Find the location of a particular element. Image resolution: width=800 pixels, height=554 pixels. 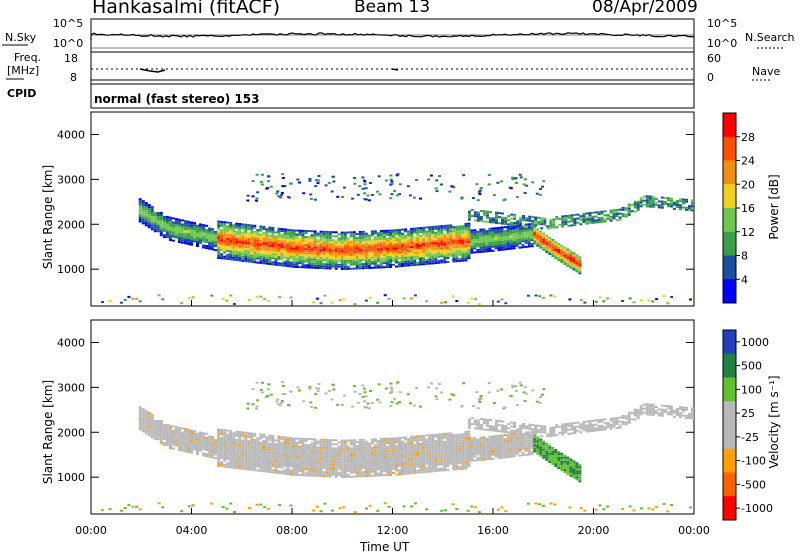

beam-title: Beam 13 is located at coordinates (392, 8).